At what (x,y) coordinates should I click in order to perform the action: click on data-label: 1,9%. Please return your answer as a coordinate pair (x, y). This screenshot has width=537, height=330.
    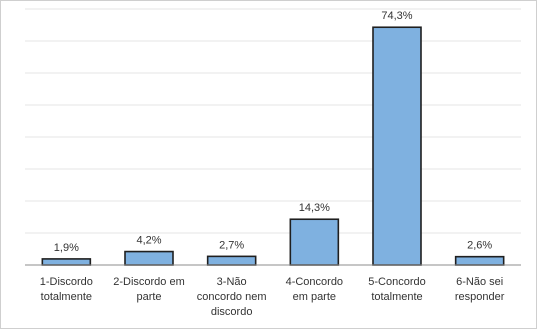
    Looking at the image, I should click on (66, 248).